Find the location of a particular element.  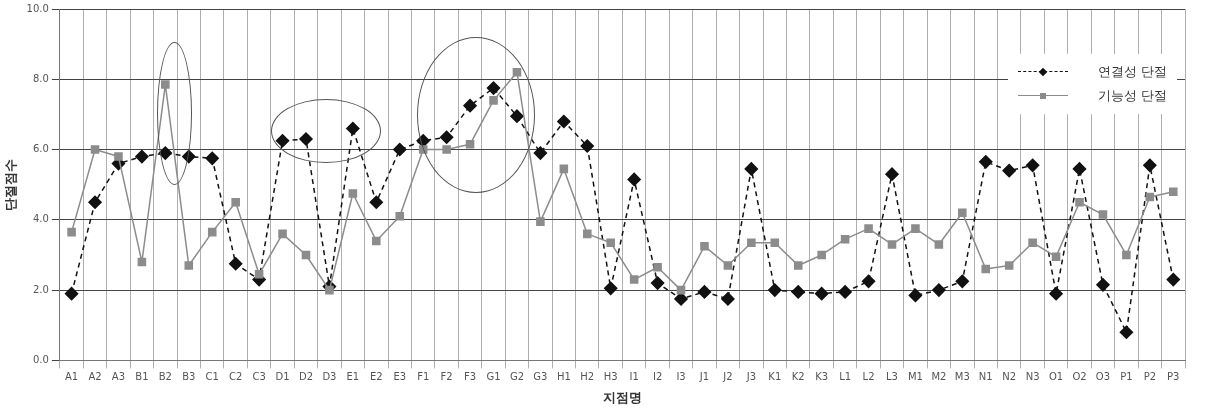

x-tick-label: M3 is located at coordinates (962, 376).